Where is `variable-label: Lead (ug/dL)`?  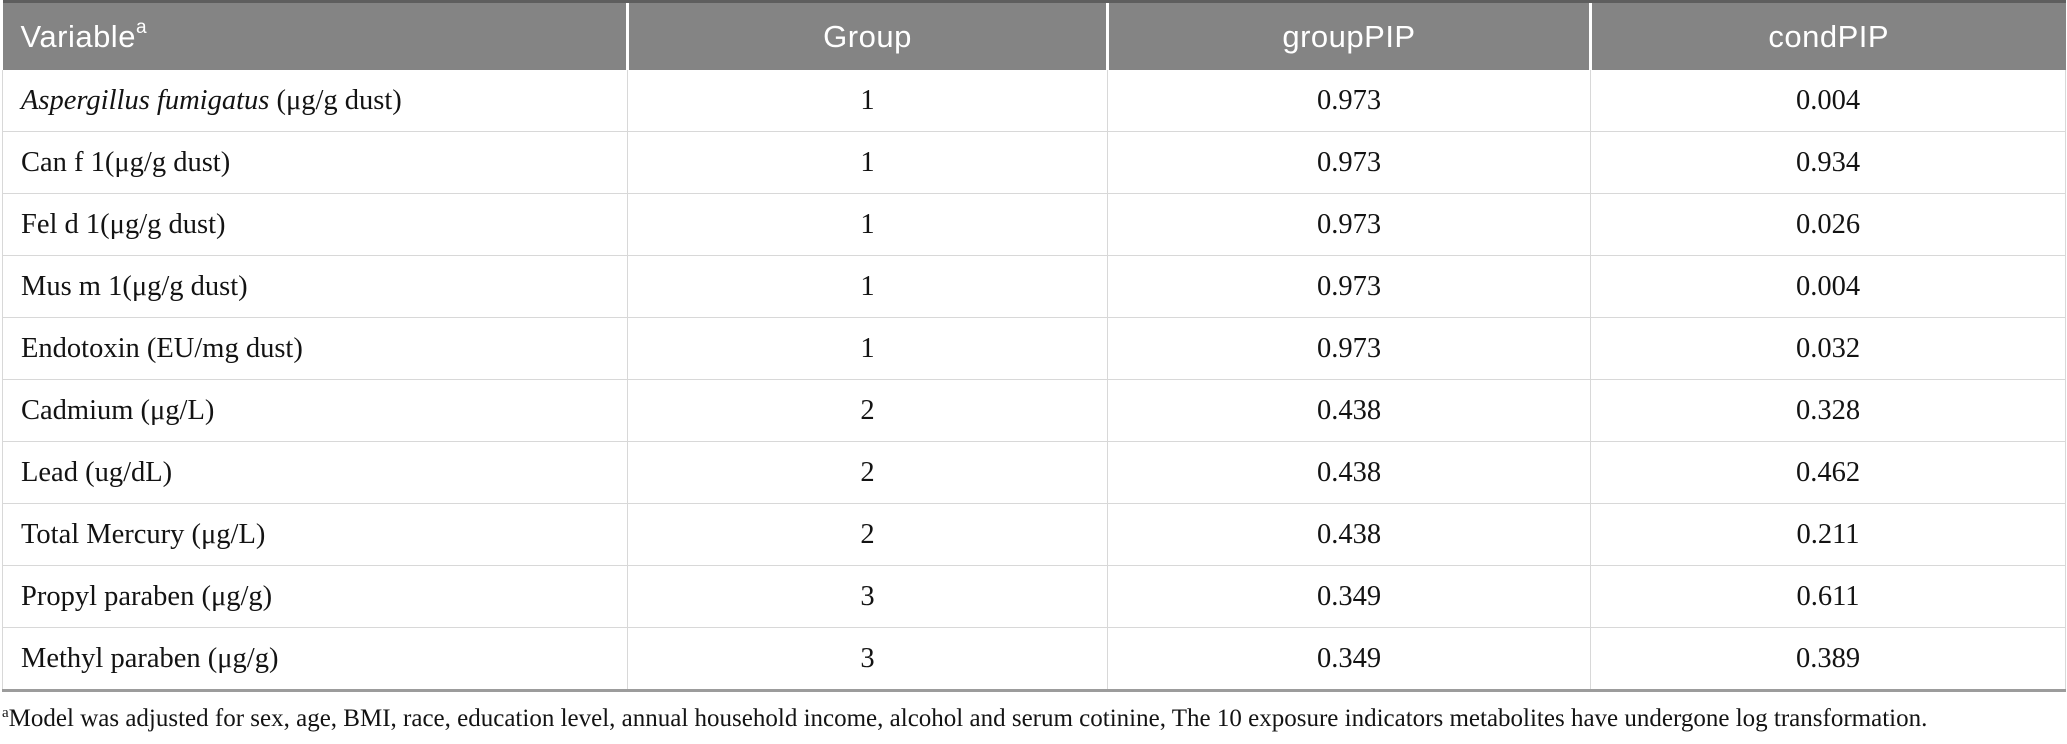 variable-label: Lead (ug/dL) is located at coordinates (97, 472).